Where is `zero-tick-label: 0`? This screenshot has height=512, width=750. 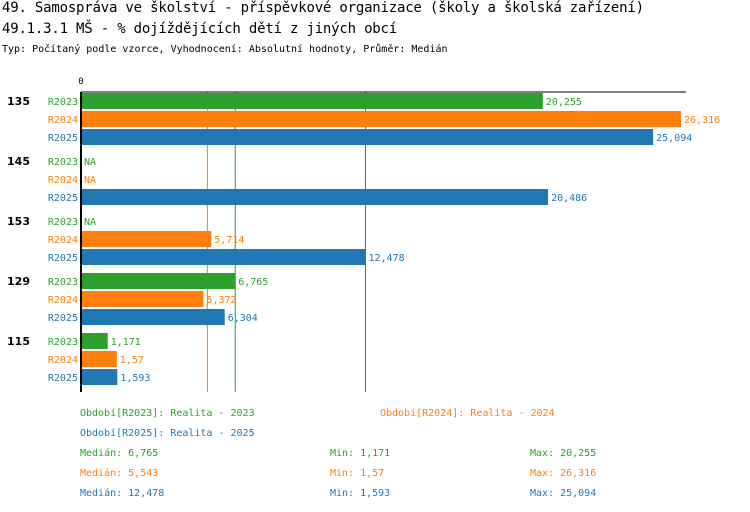 zero-tick-label: 0 is located at coordinates (80, 82).